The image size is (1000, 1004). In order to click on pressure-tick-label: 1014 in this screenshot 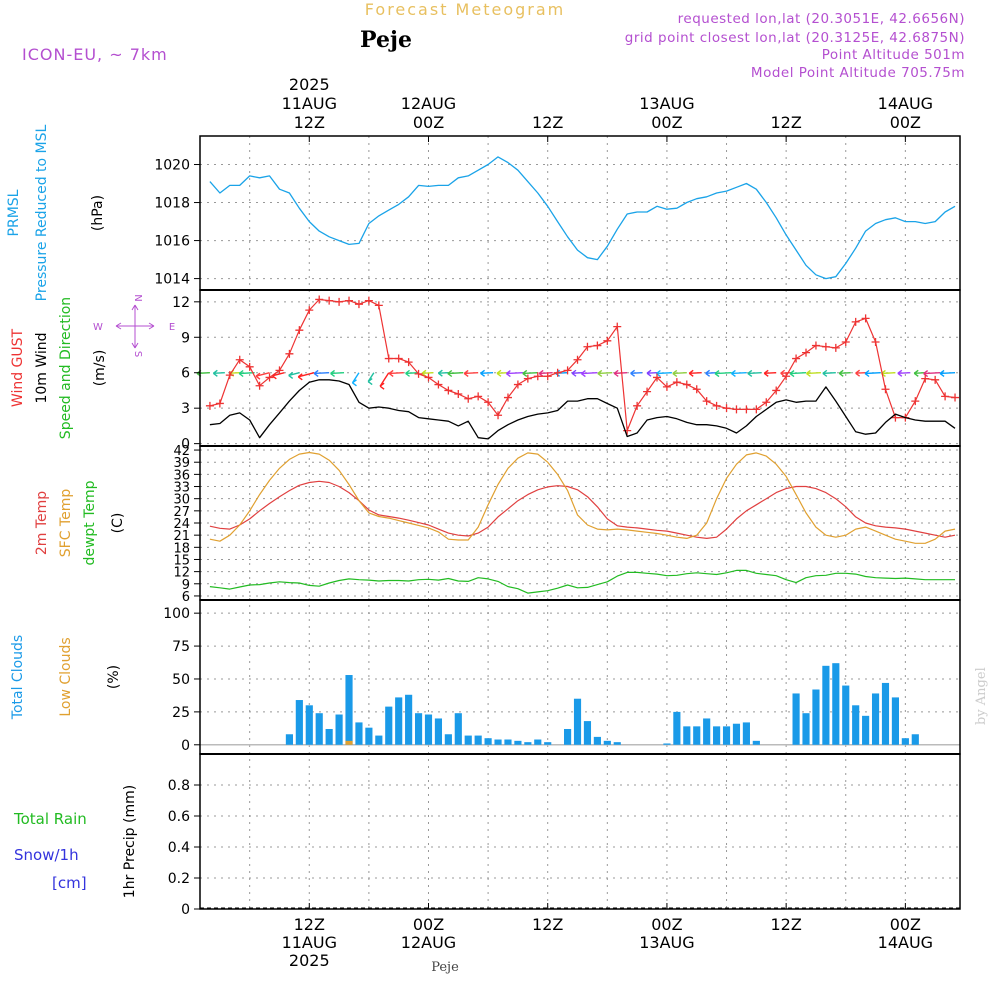, I will do `click(172, 280)`.